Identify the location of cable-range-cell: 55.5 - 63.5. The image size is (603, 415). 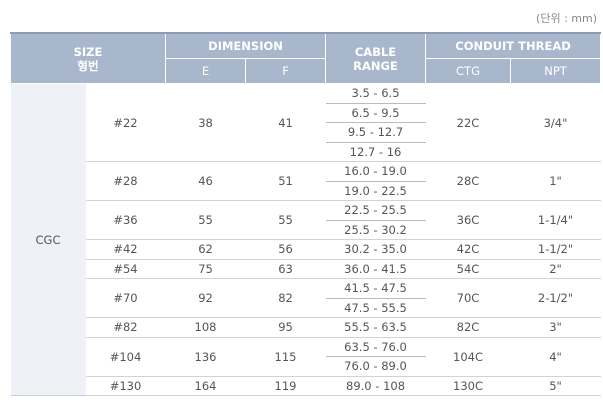
(375, 327).